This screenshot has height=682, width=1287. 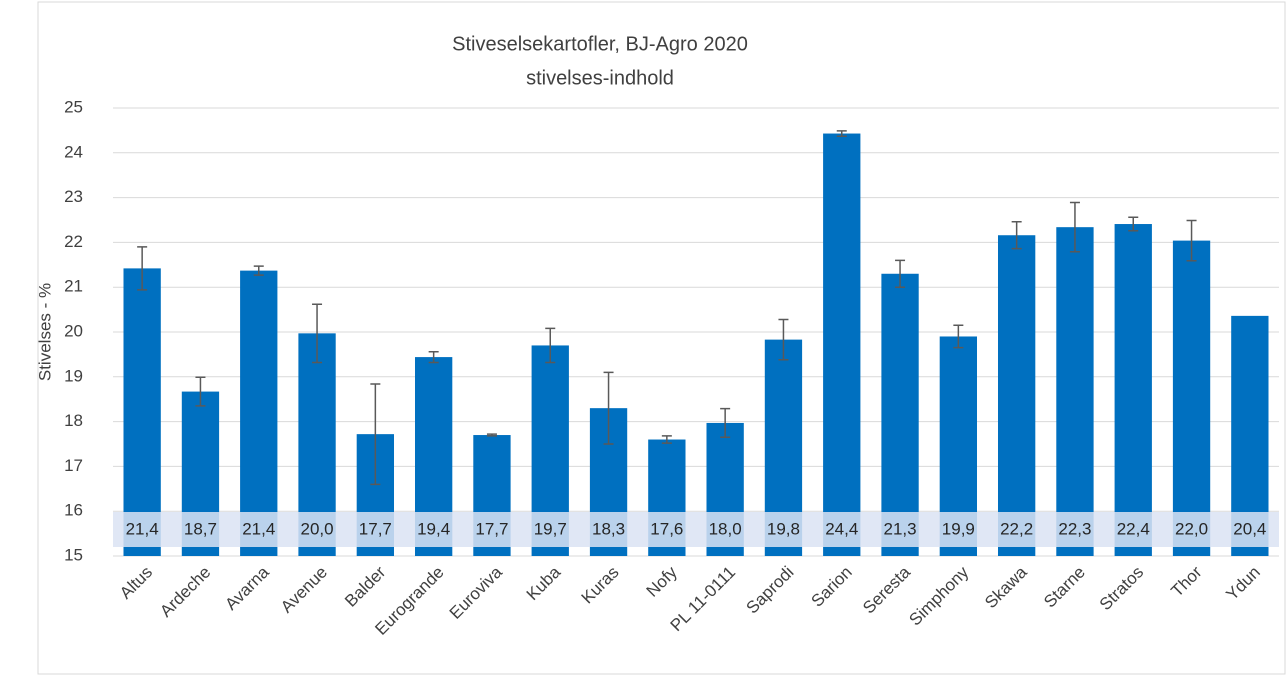 What do you see at coordinates (73, 196) in the screenshot?
I see `y-tick-label: 23` at bounding box center [73, 196].